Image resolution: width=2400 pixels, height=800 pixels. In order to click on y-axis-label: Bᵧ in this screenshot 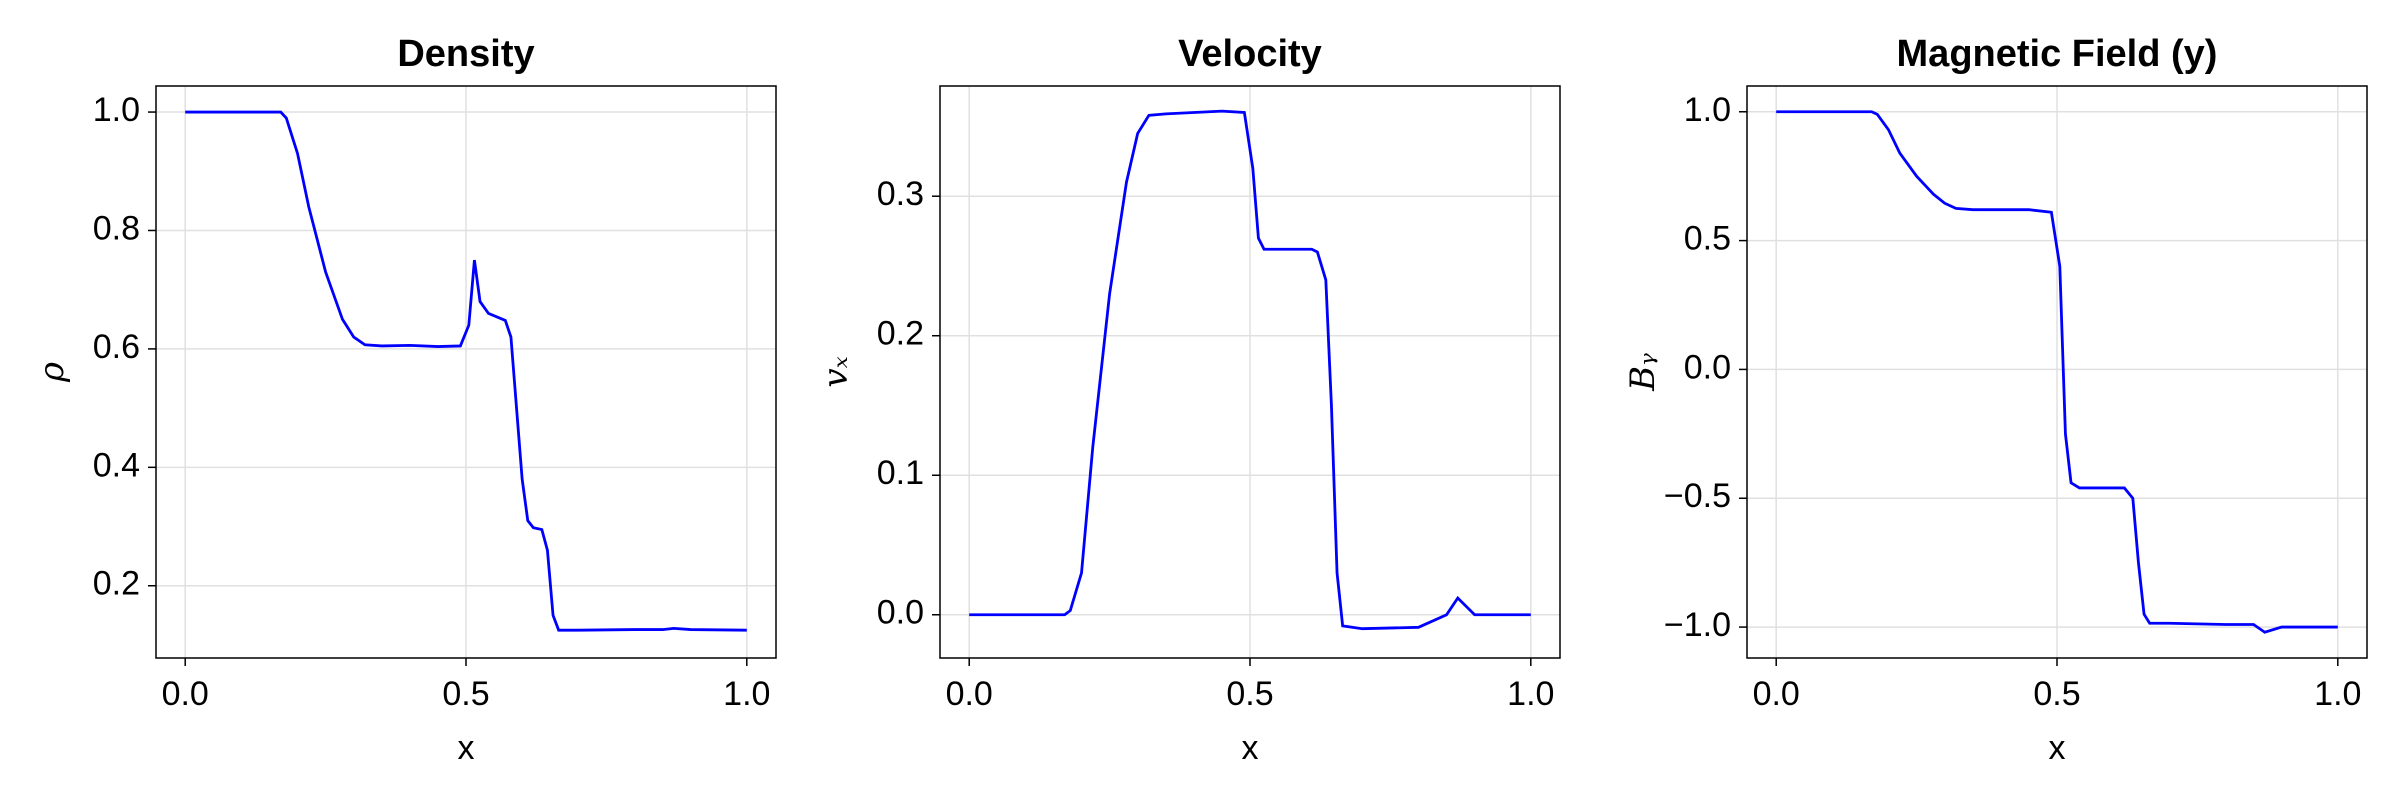, I will do `click(1643, 372)`.